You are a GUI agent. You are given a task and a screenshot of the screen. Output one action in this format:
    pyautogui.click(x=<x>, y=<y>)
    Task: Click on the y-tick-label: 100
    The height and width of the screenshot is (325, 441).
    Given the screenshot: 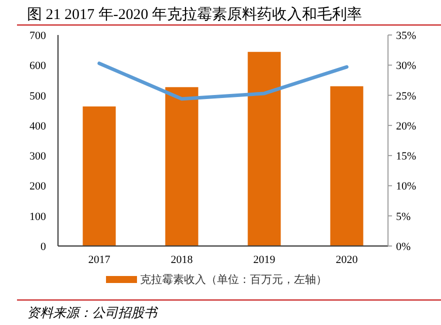 What is the action you would take?
    pyautogui.click(x=38, y=216)
    